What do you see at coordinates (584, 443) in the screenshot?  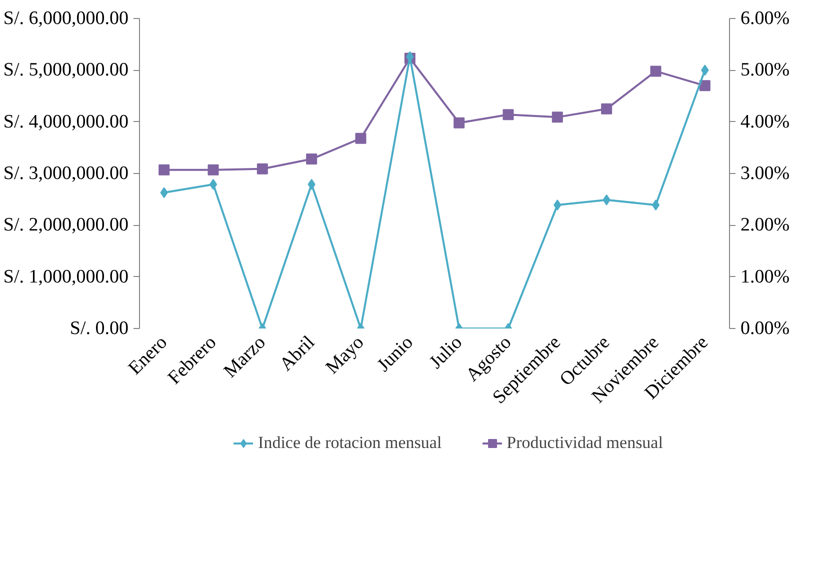 I see `legend-label: Productividad mensual` at bounding box center [584, 443].